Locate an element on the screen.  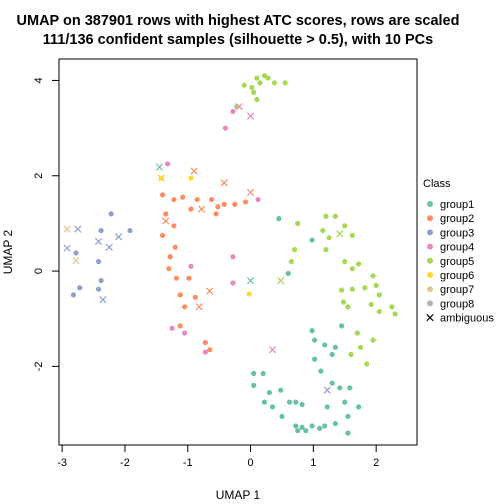
legend-marker-cross is located at coordinates (430, 317).